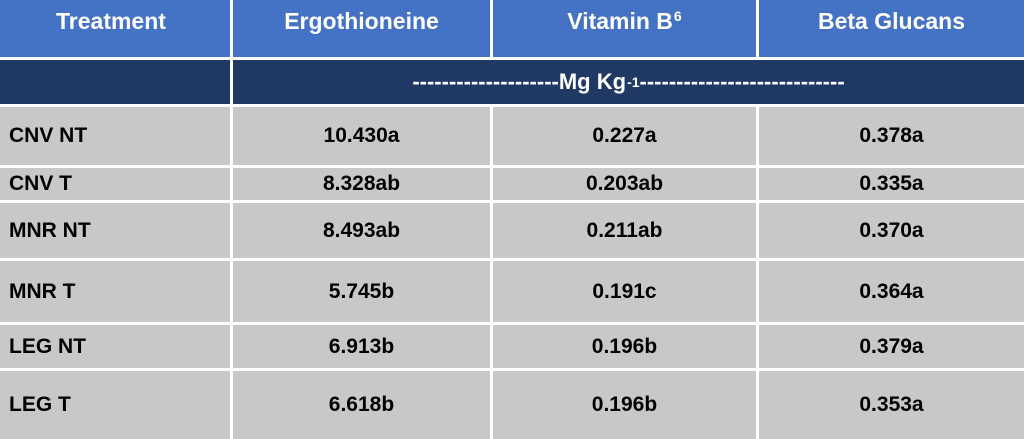 The image size is (1024, 439). I want to click on vitamin-b6-value: 0.191c, so click(624, 291).